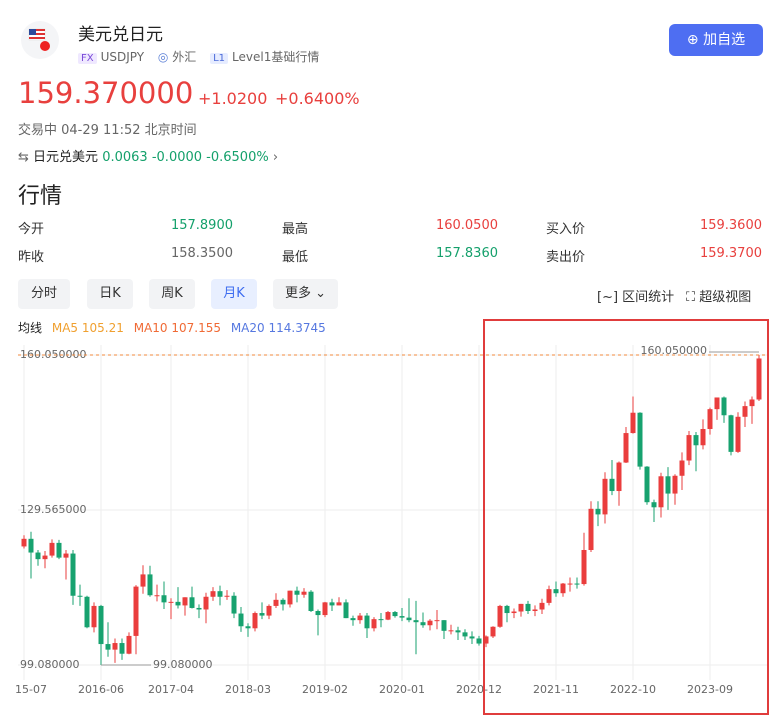  I want to click on tool: ⛶ 超级视图, so click(719, 297).